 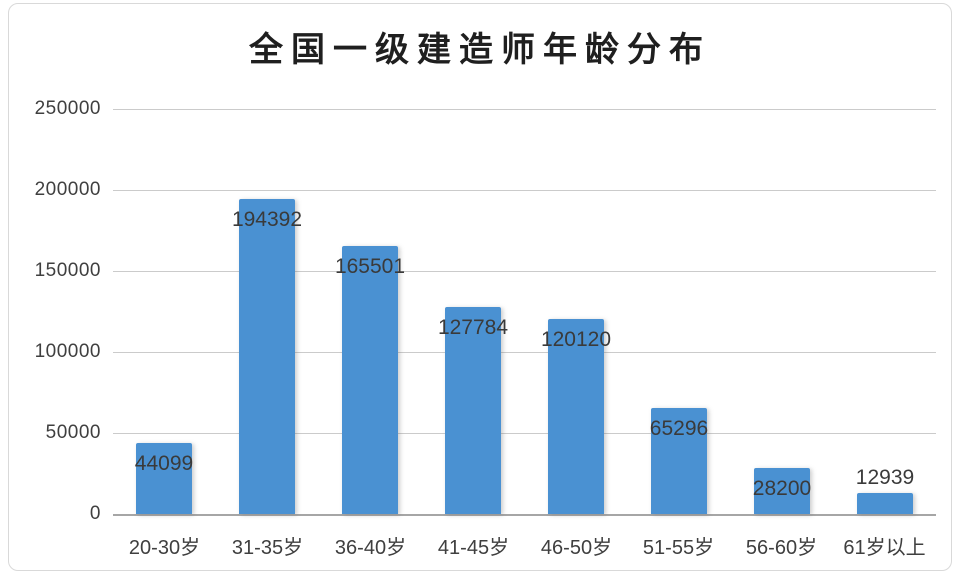 I want to click on data-label-31-35岁: 194392, so click(x=267, y=219).